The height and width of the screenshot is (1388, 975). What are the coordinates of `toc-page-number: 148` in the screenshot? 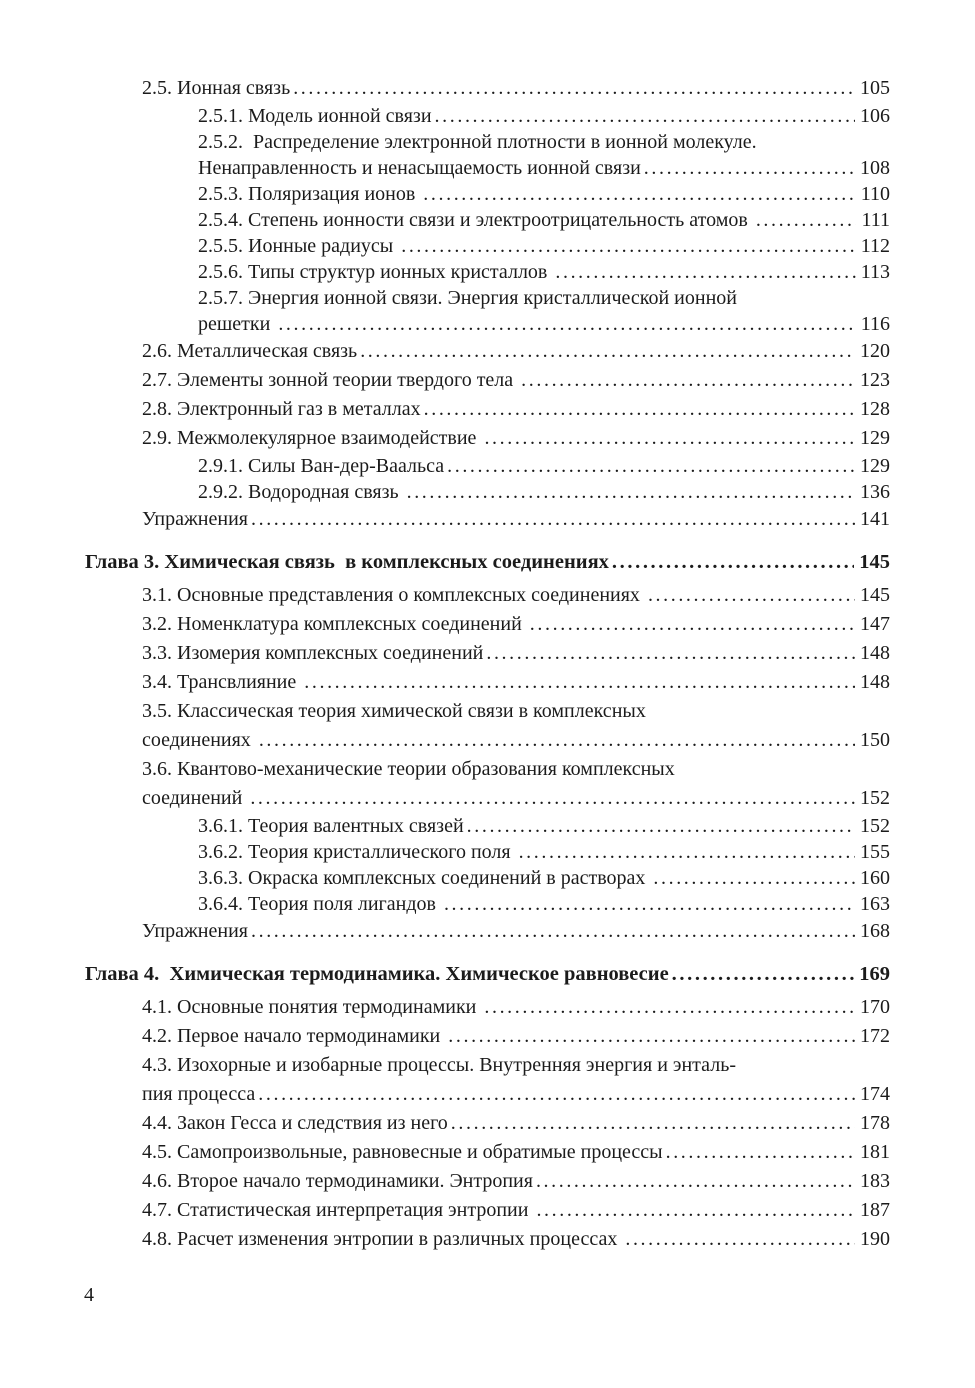 It's located at (875, 653).